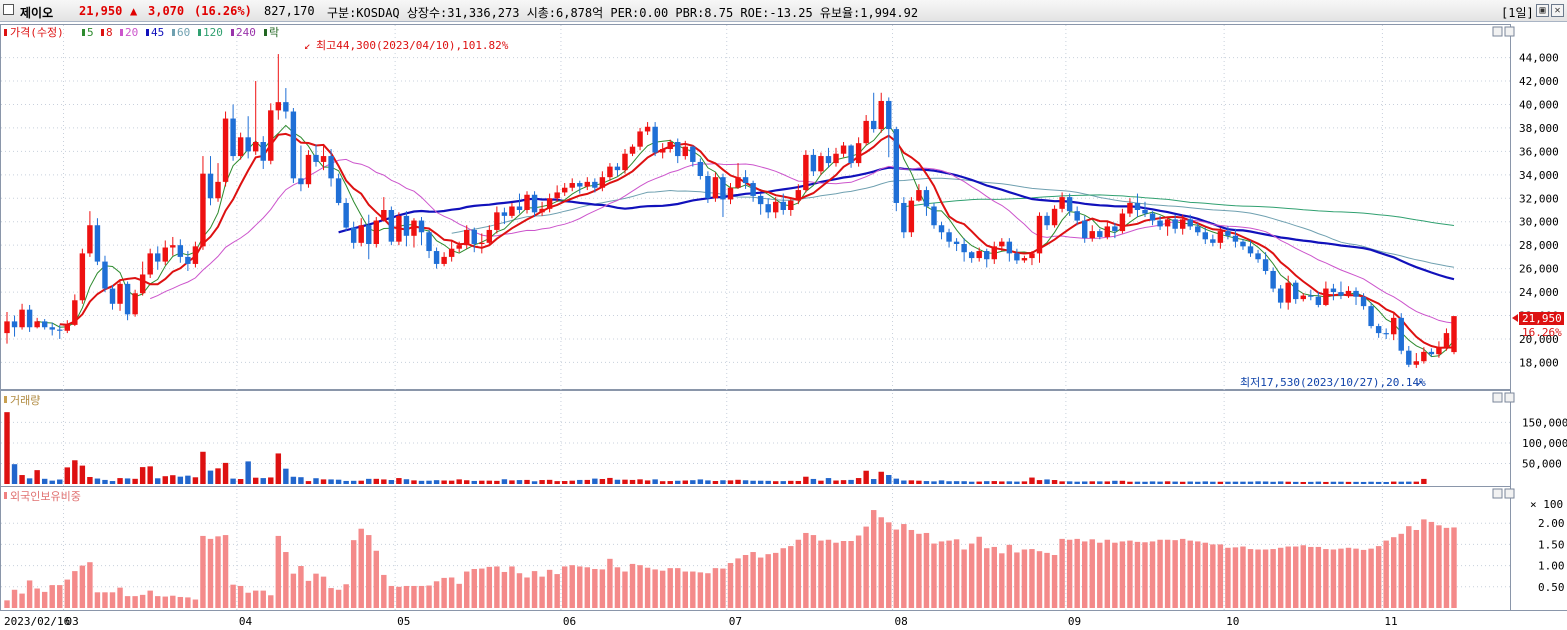 The width and height of the screenshot is (1567, 630). What do you see at coordinates (569, 621) in the screenshot?
I see `x-tick-label: 06` at bounding box center [569, 621].